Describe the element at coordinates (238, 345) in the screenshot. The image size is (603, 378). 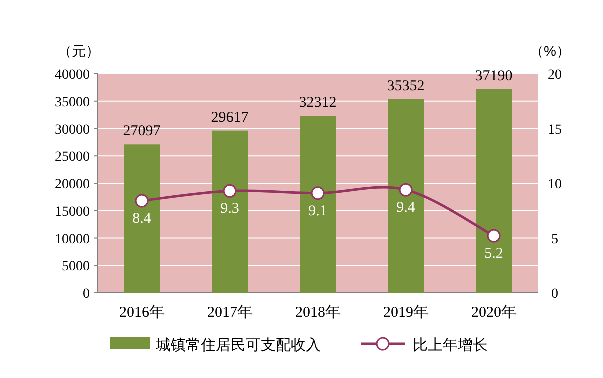
I see `legend-label: 城镇常住居民可支配收入` at that location.